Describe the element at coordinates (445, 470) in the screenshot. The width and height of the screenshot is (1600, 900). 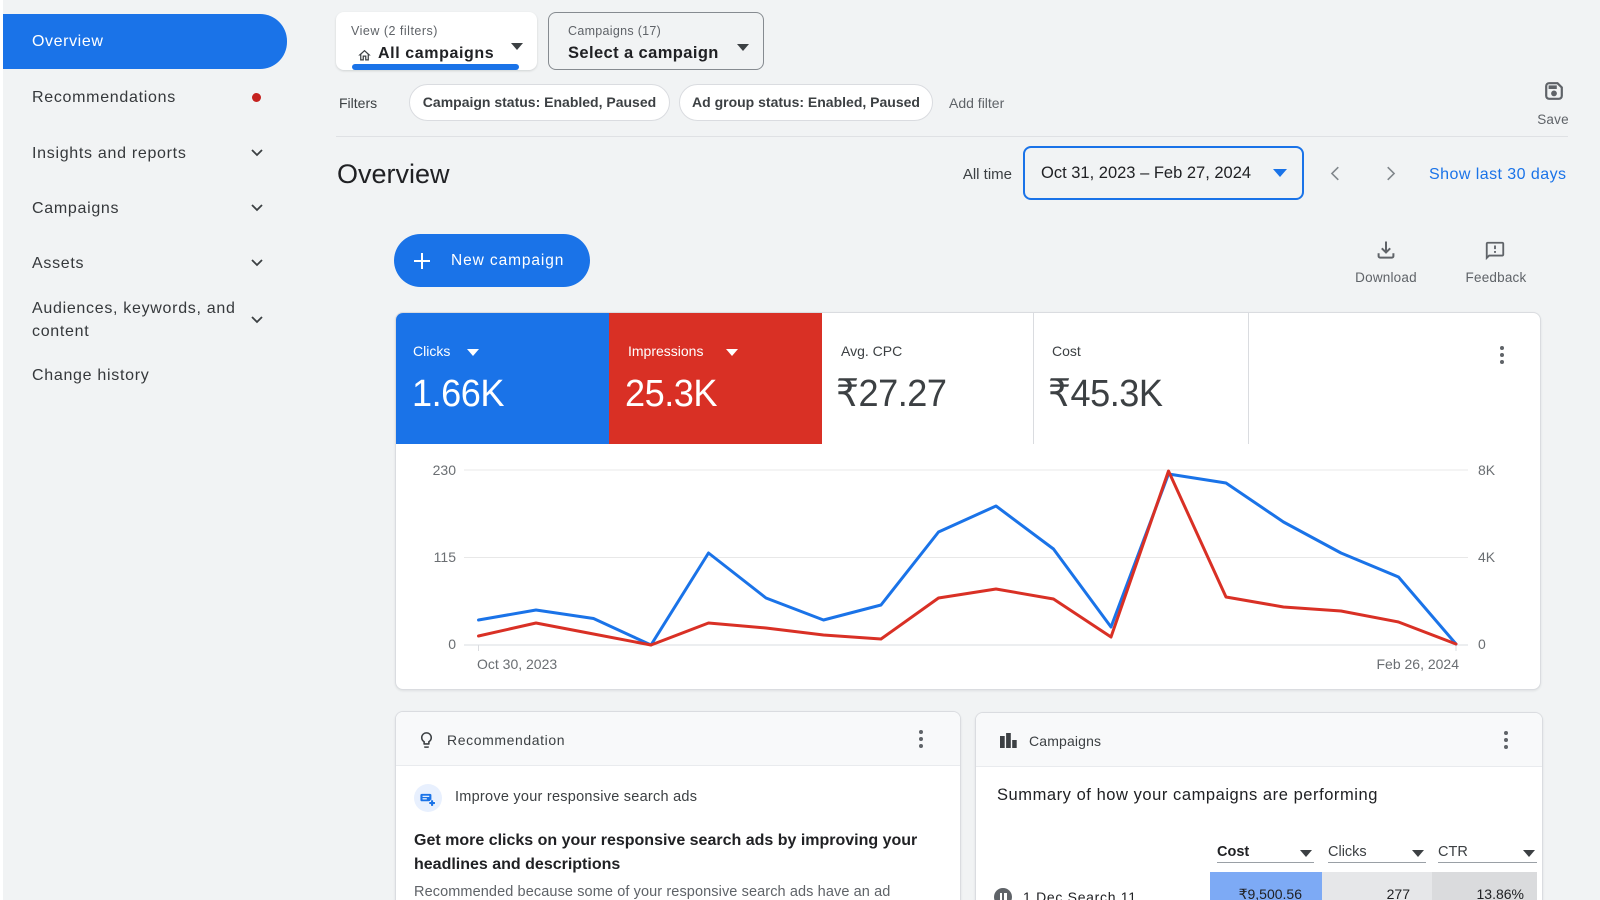
I see `svg-text: 230` at that location.